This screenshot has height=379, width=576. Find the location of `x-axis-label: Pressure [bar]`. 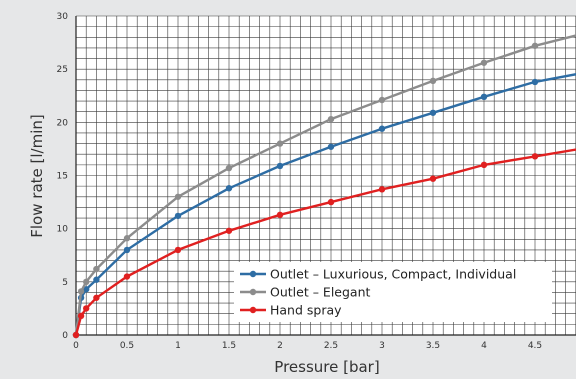

x-axis-label: Pressure [bar] is located at coordinates (326, 367).